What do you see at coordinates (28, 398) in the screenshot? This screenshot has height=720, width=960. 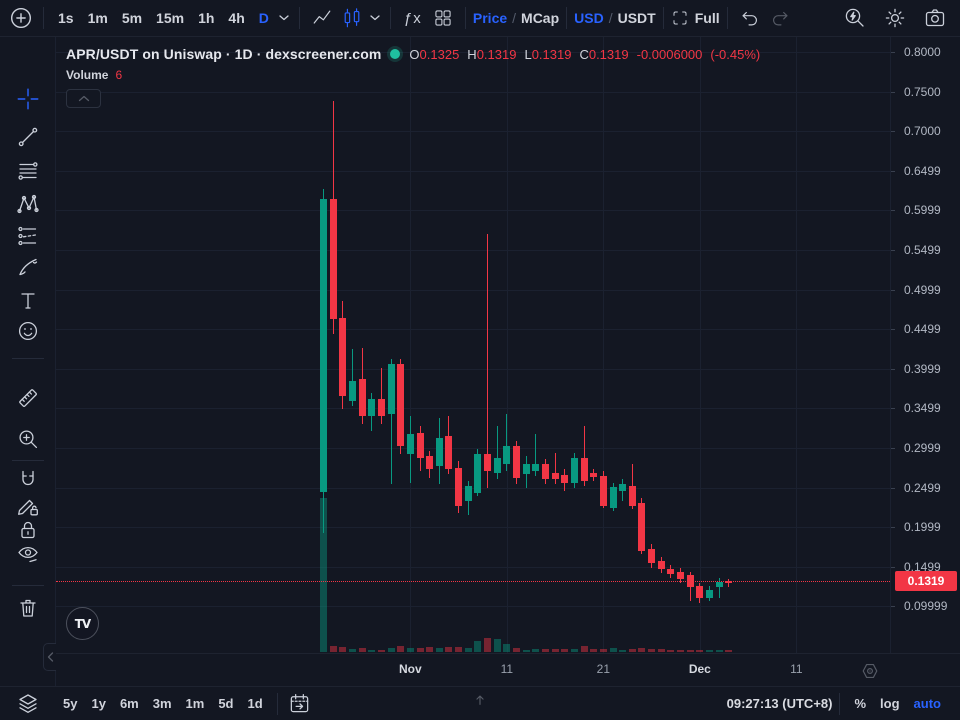 I see `measure-tool-button` at bounding box center [28, 398].